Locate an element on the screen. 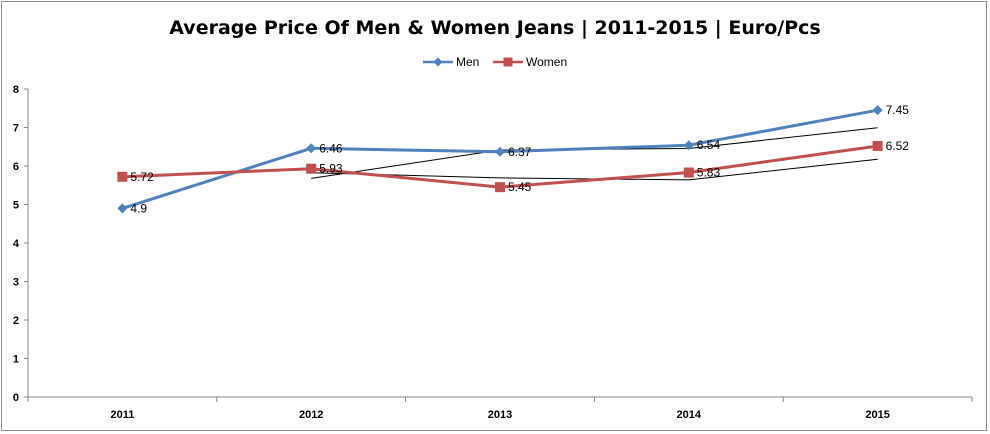 The width and height of the screenshot is (990, 434). legend-item-men: Men is located at coordinates (451, 62).